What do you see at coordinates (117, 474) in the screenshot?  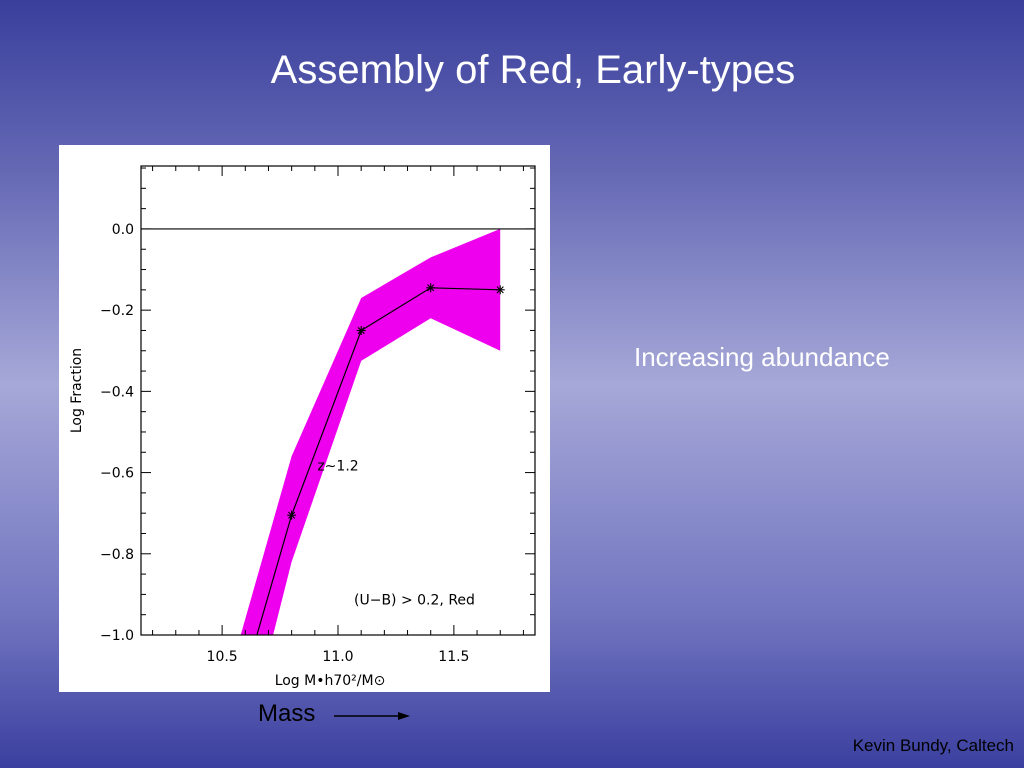 I see `y-tick-label: −0.6` at bounding box center [117, 474].